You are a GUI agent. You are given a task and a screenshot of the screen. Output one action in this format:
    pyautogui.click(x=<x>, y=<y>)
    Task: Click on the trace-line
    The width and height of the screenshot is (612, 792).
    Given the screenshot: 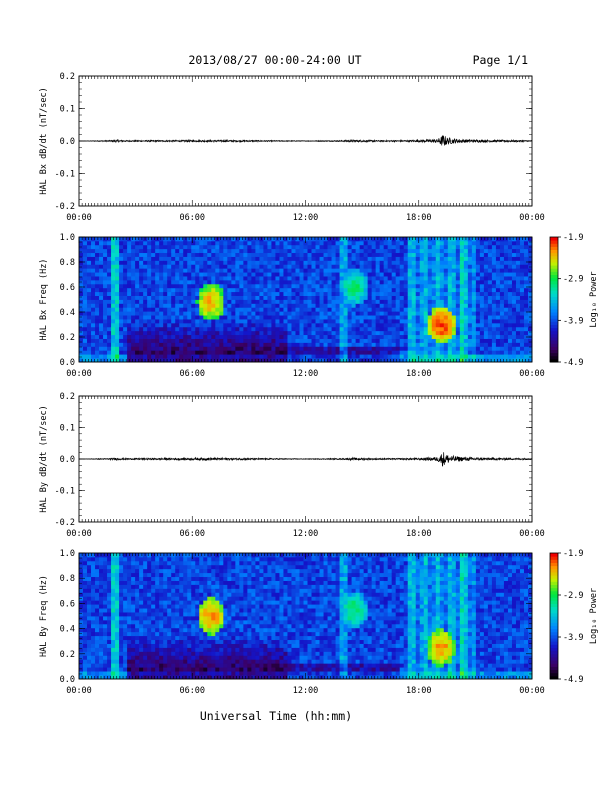 What is the action you would take?
    pyautogui.click(x=306, y=140)
    